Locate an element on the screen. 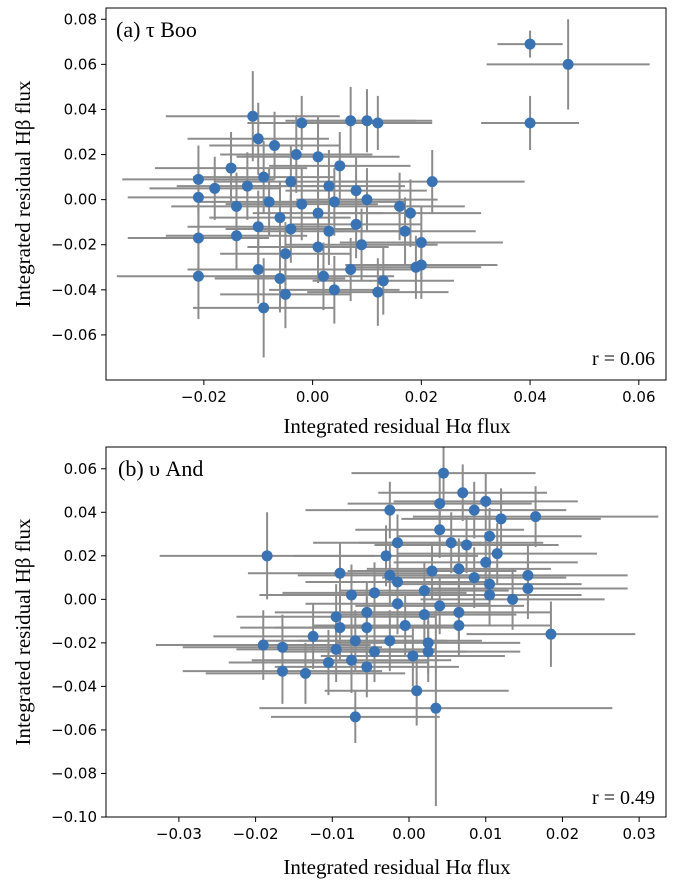 The width and height of the screenshot is (692, 886). panel-b-ytick-label-0: −0.10 is located at coordinates (74, 817).